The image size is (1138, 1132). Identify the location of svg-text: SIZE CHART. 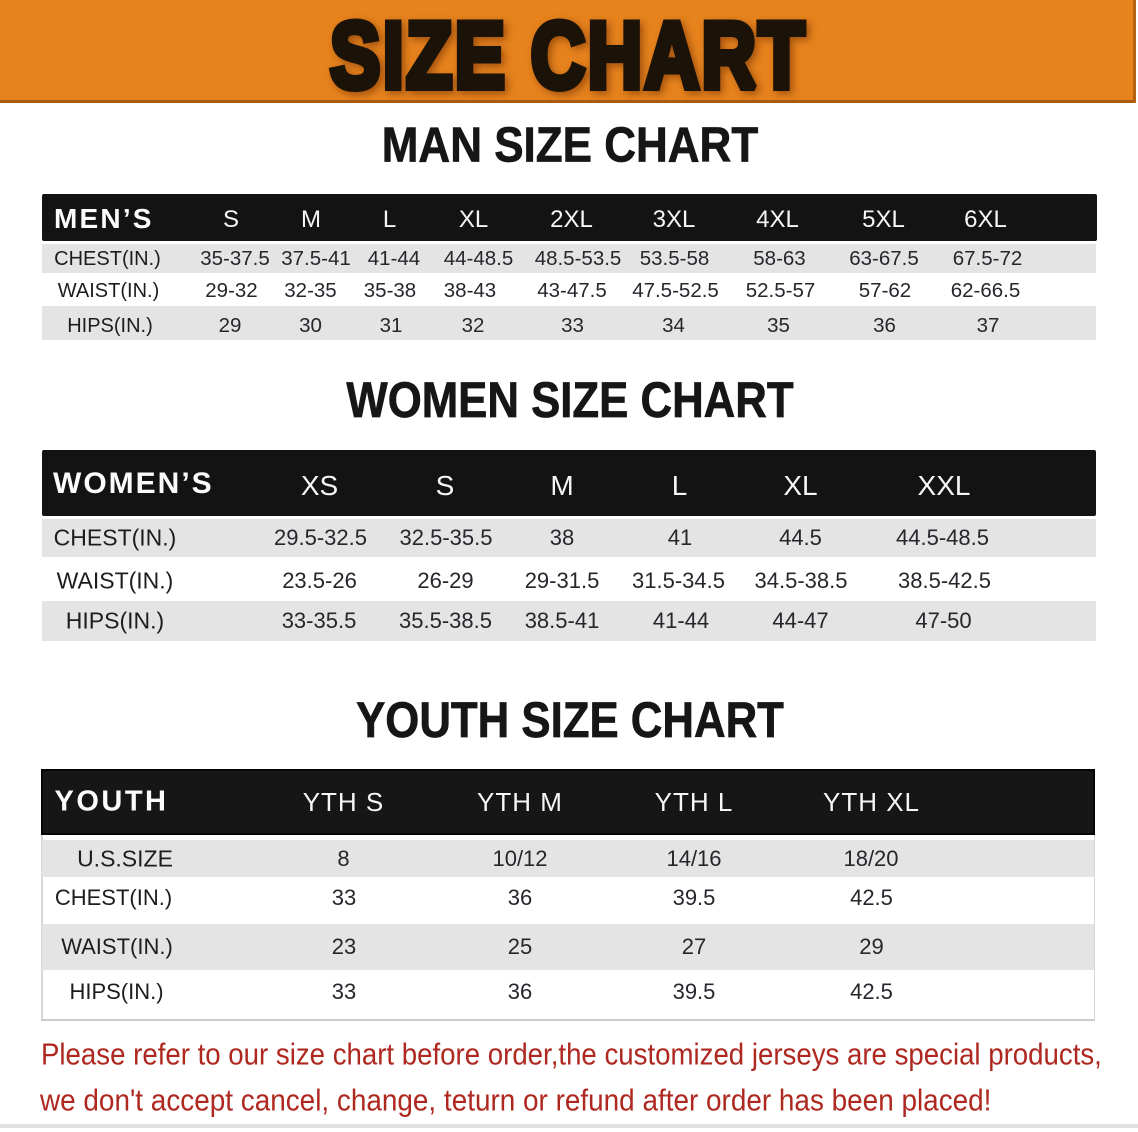
(568, 53).